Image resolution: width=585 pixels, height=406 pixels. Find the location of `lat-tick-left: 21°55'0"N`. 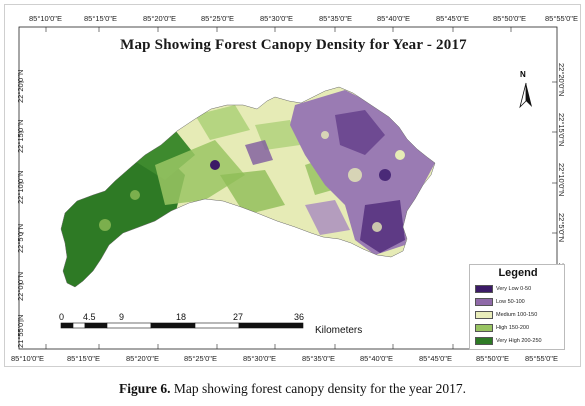

lat-tick-left: 21°55'0"N is located at coordinates (20, 331).